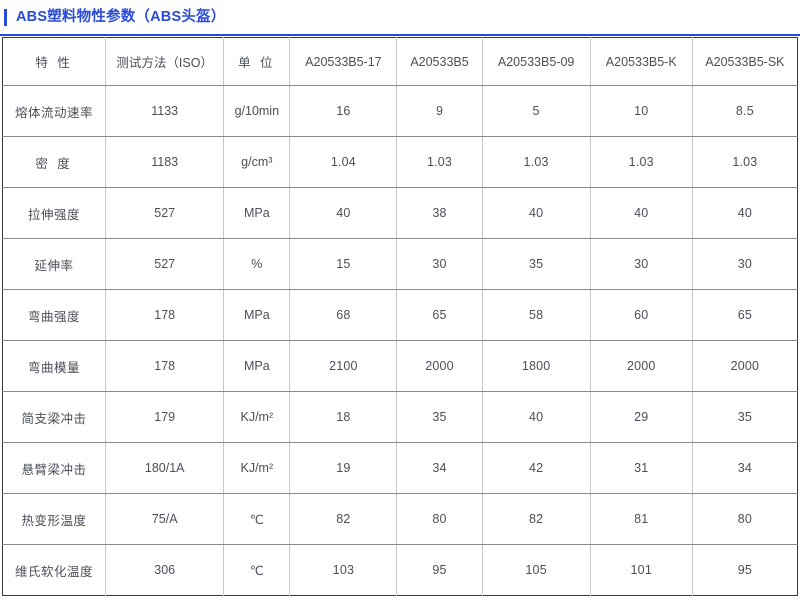 This screenshot has height=613, width=800. What do you see at coordinates (745, 111) in the screenshot?
I see `cell-value: 8.5` at bounding box center [745, 111].